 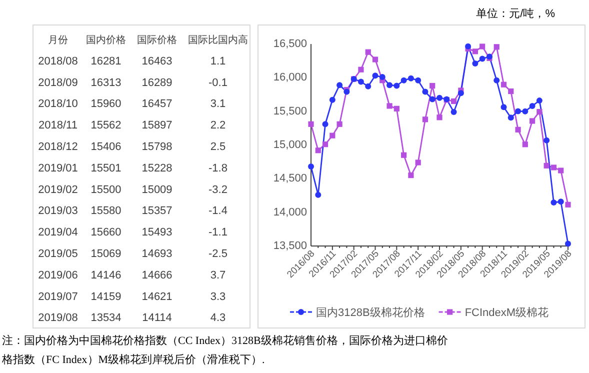 What do you see at coordinates (157, 254) in the screenshot?
I see `data-label: 14693` at bounding box center [157, 254].